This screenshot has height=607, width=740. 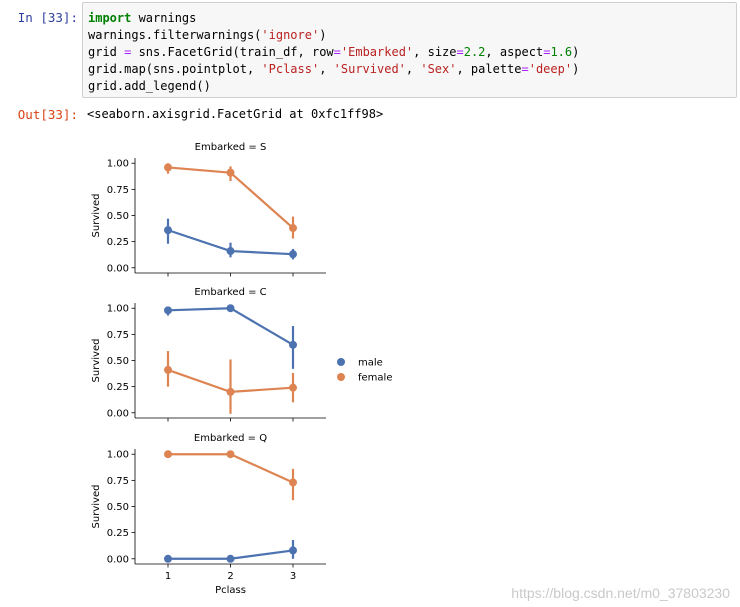 I want to click on panel-title: Embarked = Q, so click(x=230, y=438).